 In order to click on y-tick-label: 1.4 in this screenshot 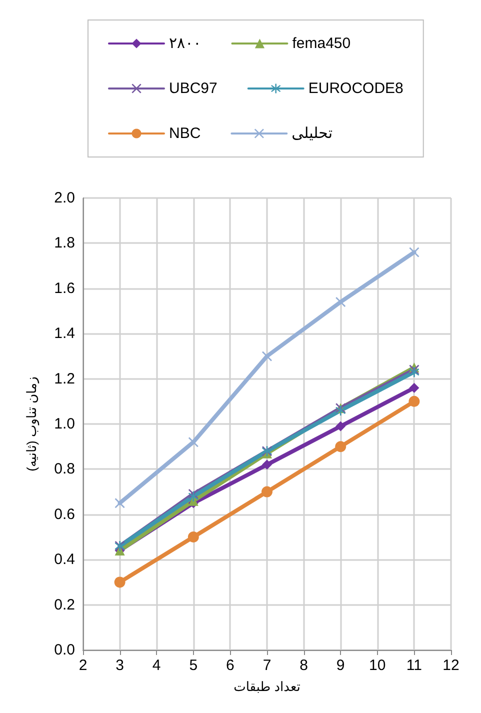, I will do `click(64, 333)`.